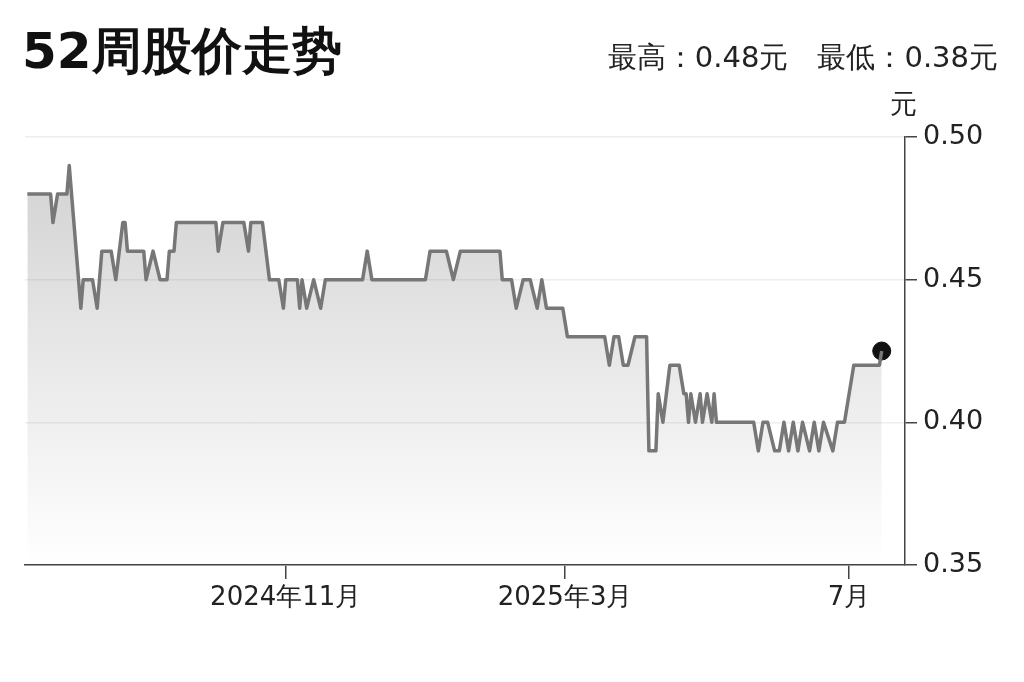 The image size is (1024, 682). I want to click on chart-title: 52周股价走势, so click(182, 51).